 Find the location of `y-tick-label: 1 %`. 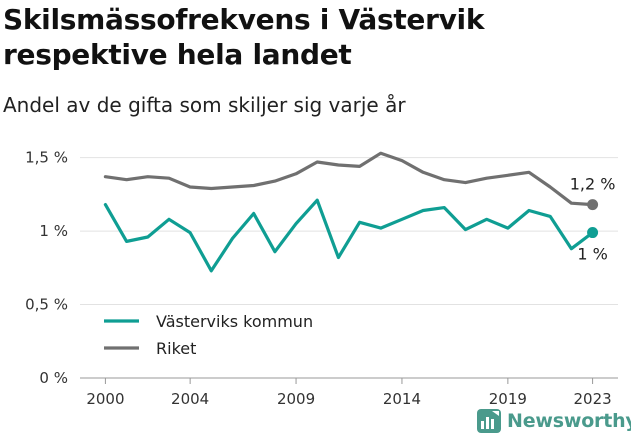

y-tick-label: 1 % is located at coordinates (53, 231).